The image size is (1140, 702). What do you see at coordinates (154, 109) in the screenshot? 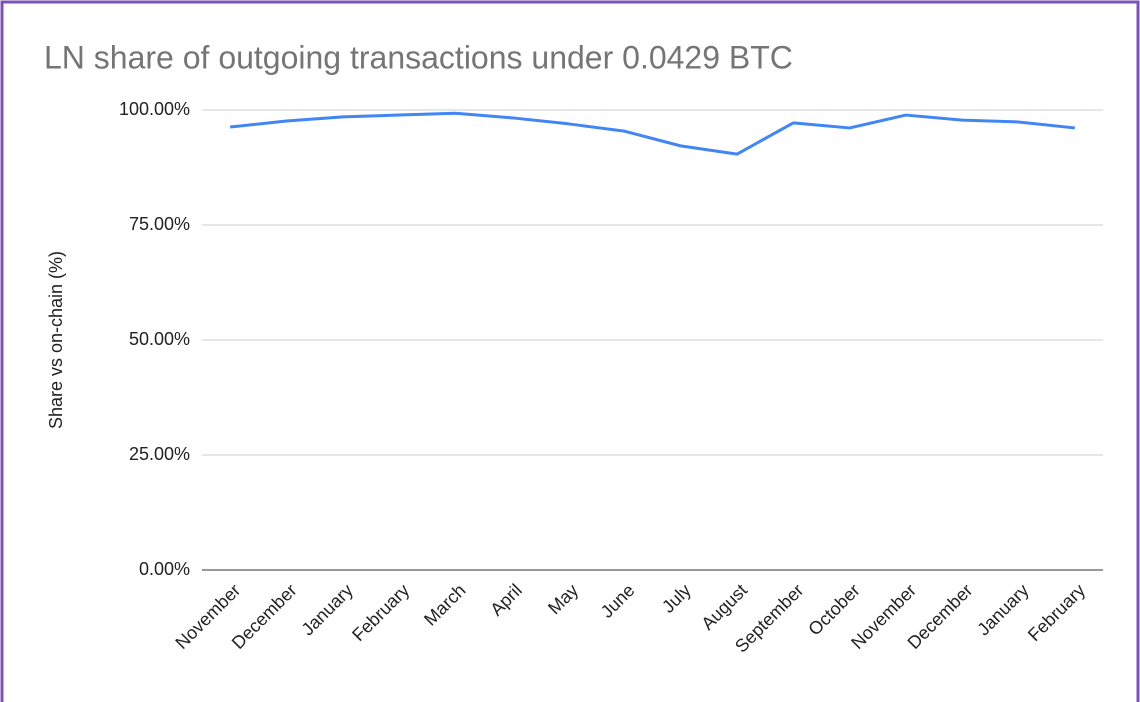
I see `y-tick-label: 100.00%` at bounding box center [154, 109].